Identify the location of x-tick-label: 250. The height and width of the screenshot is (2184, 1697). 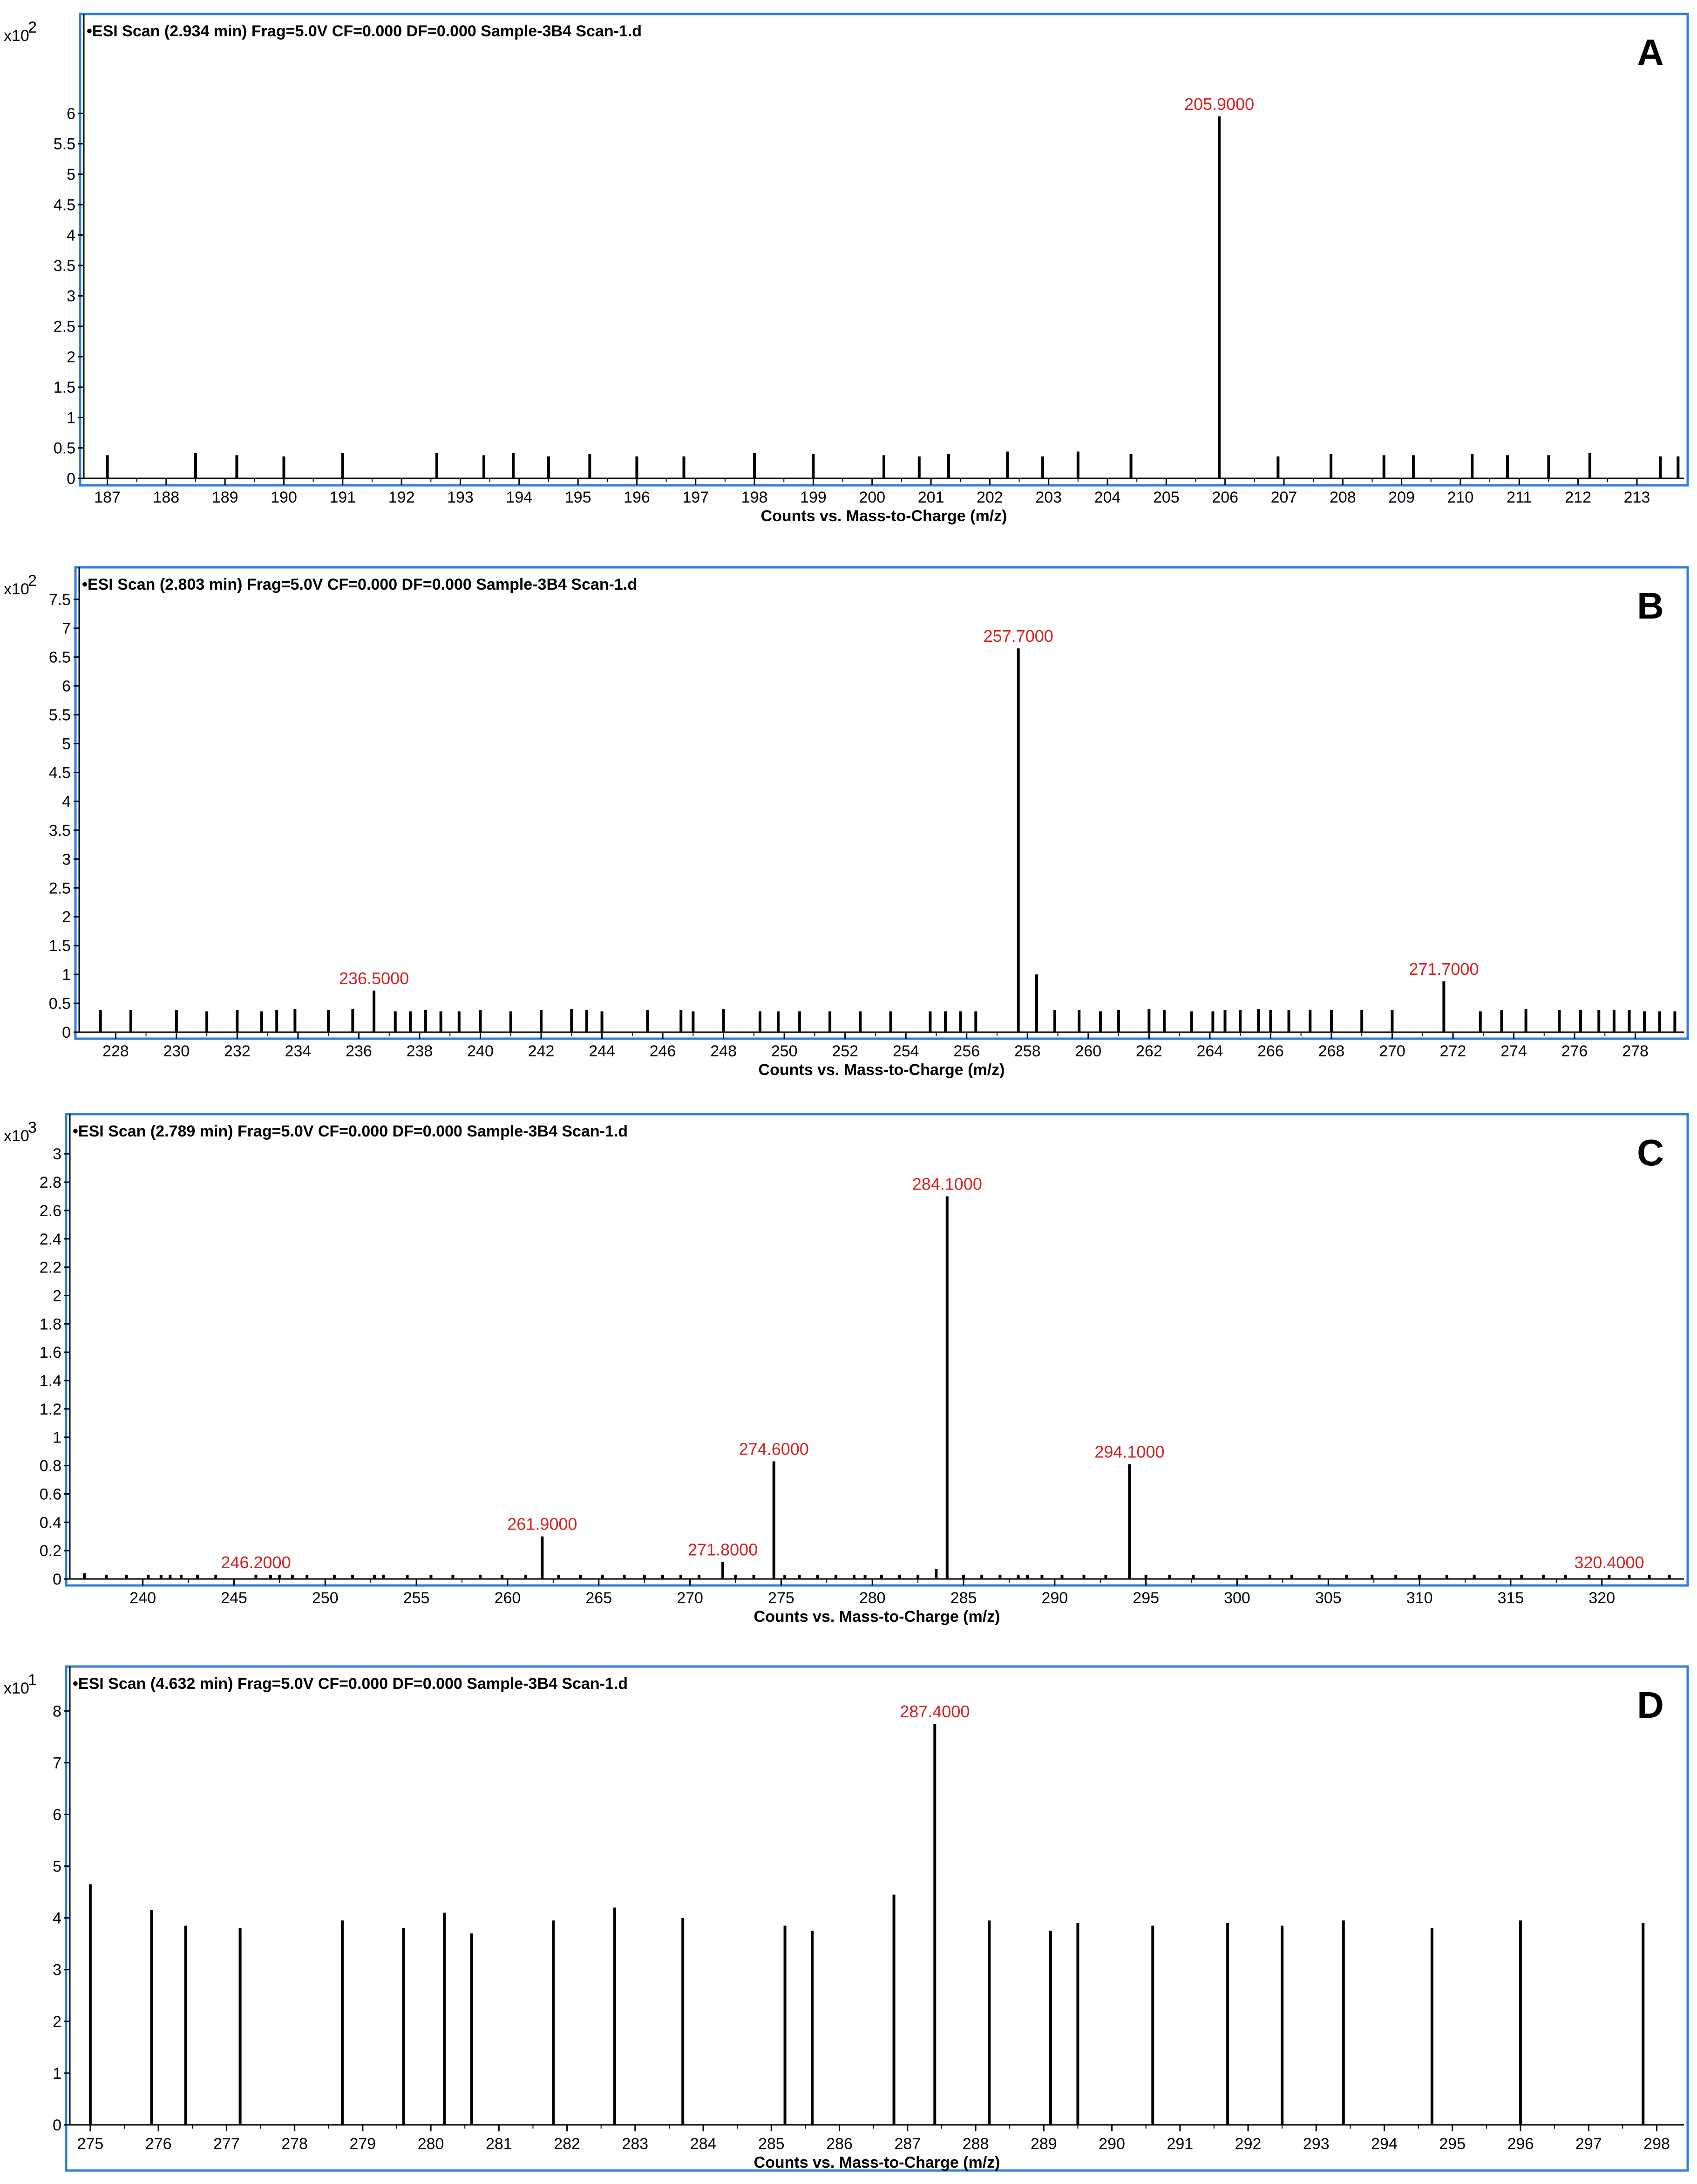
(325, 1598).